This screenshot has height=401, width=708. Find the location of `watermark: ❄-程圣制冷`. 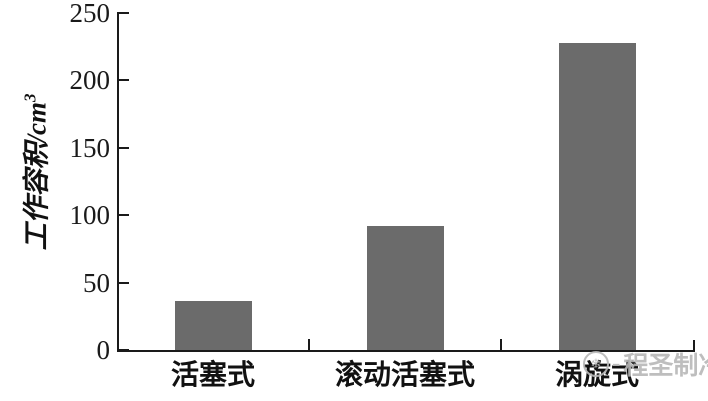

watermark: ❄-程圣制冷 is located at coordinates (645, 364).